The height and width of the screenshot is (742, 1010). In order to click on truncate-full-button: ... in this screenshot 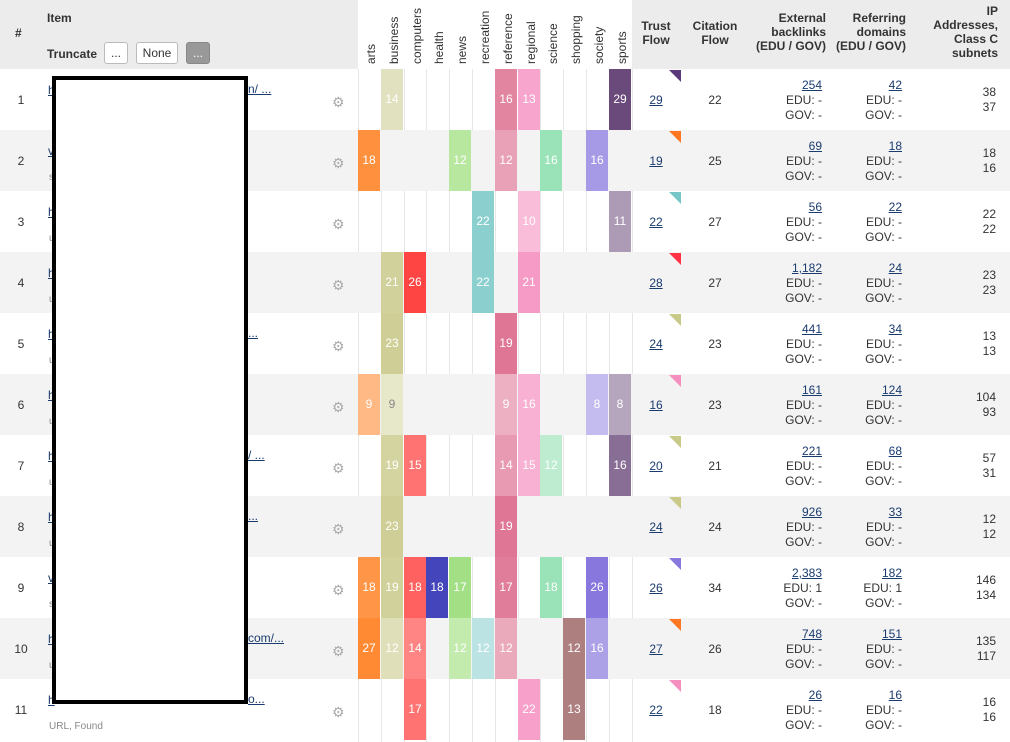, I will do `click(198, 53)`.